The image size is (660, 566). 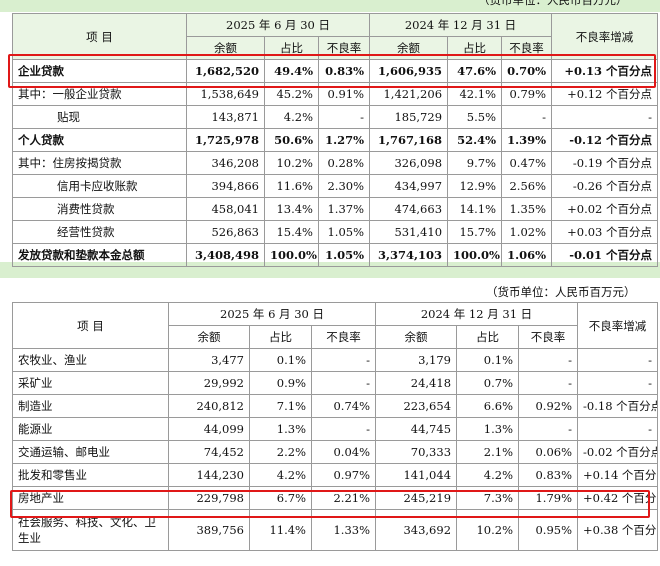 I want to click on share-2025-cell: 45.2%, so click(x=291, y=94).